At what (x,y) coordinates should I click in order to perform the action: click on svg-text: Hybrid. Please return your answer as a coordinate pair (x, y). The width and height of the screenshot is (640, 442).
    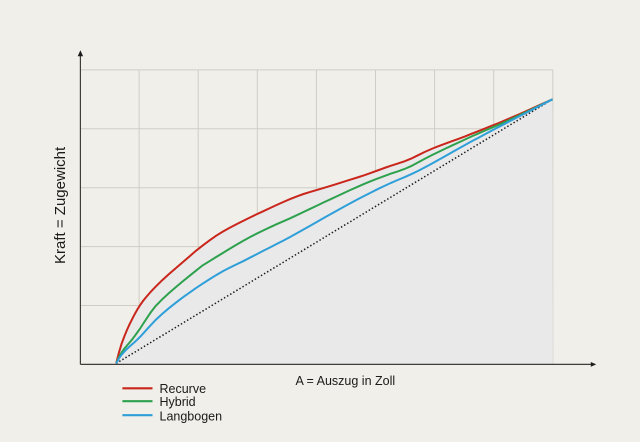
    Looking at the image, I should click on (178, 402).